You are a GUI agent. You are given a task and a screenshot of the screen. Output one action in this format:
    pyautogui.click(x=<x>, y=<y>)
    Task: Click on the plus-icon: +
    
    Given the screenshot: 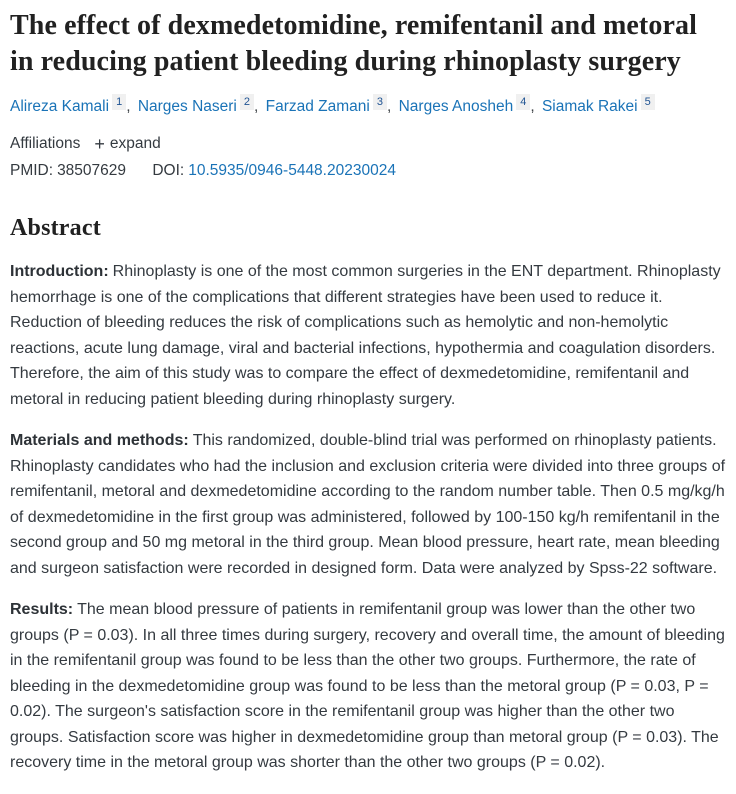 What is the action you would take?
    pyautogui.click(x=99, y=144)
    